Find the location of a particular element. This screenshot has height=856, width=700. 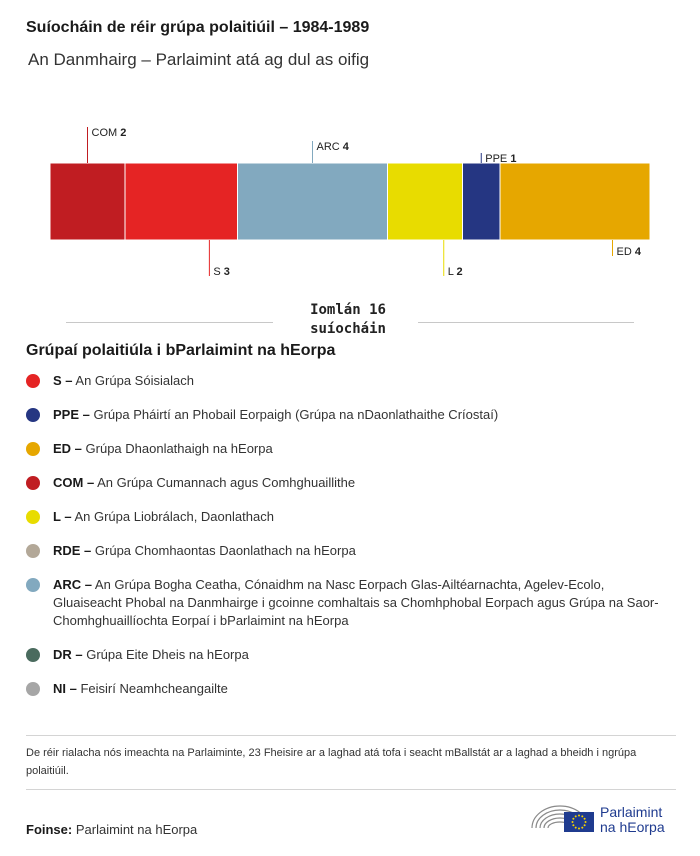

total-seats-line2: suíocháin is located at coordinates (348, 329).